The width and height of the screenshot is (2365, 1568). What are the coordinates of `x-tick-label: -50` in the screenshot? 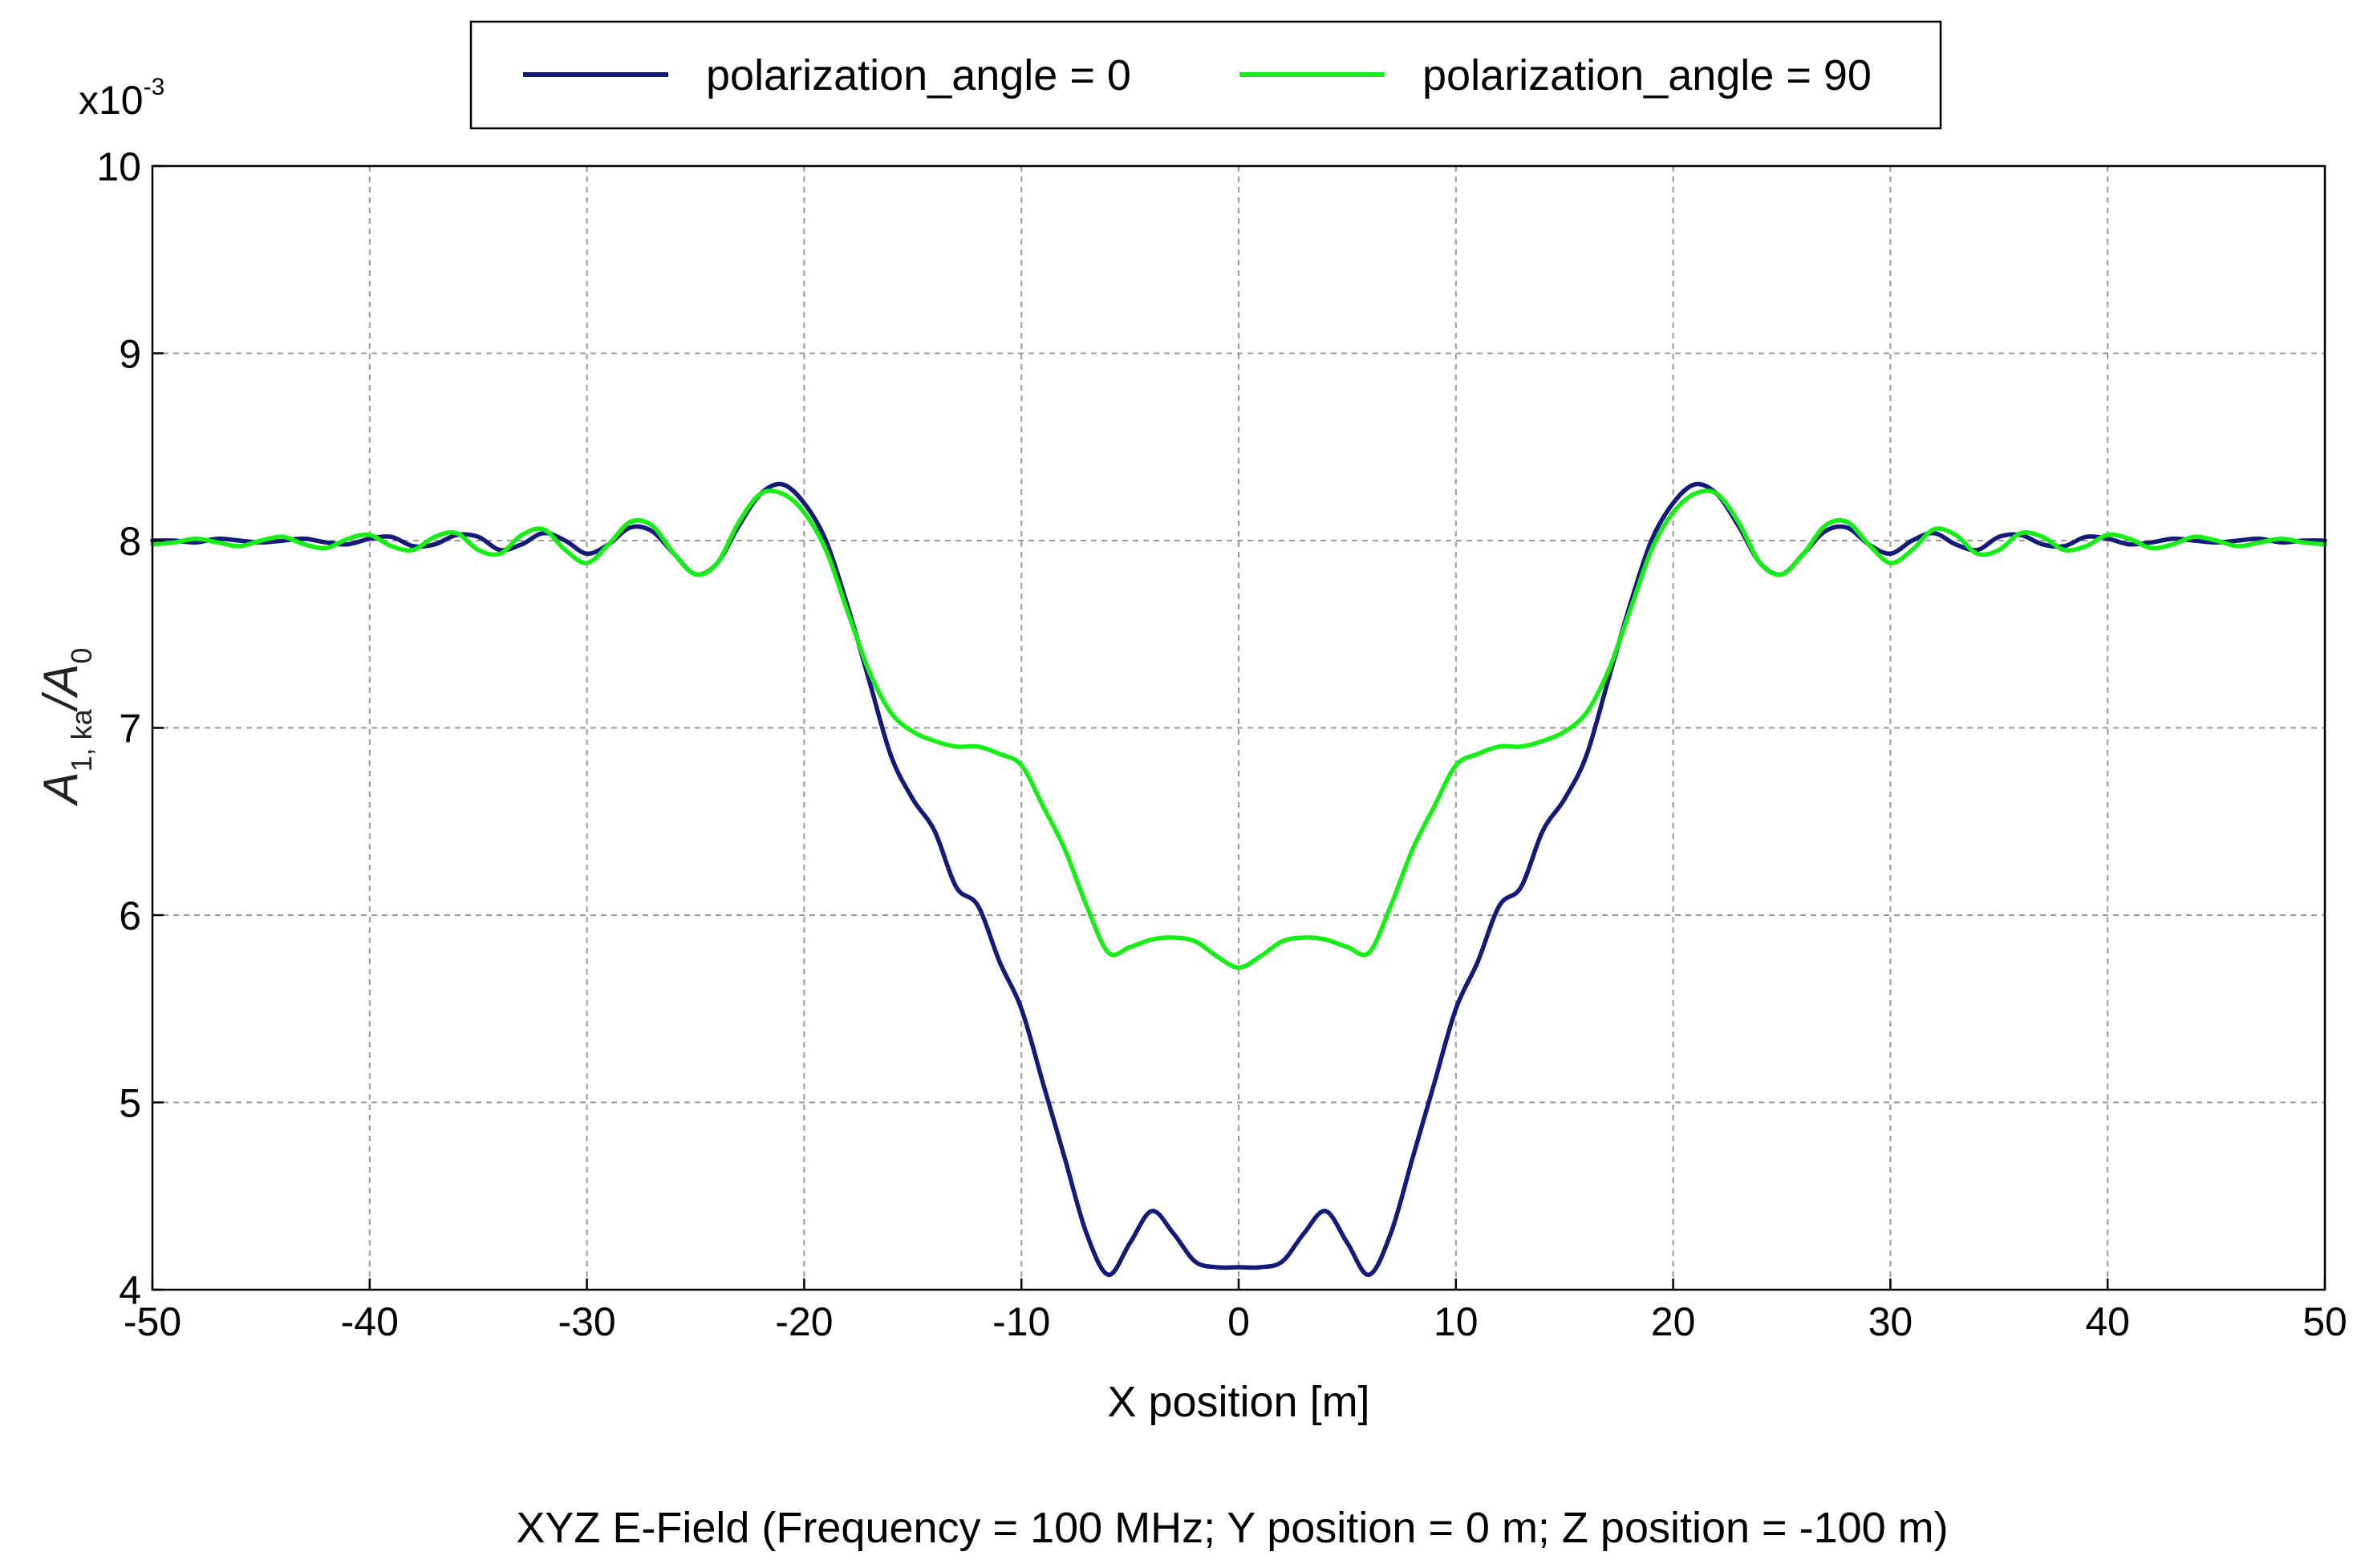 It's located at (152, 1321).